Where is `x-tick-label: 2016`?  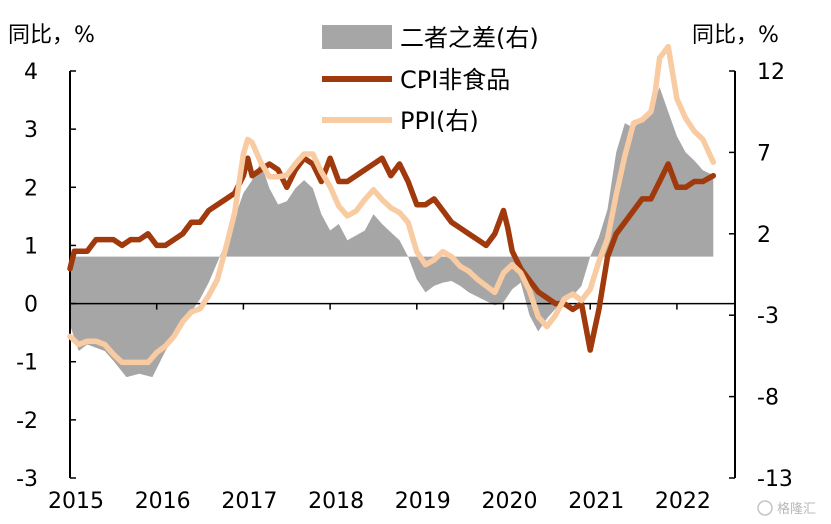
x-tick-label: 2016 is located at coordinates (163, 501).